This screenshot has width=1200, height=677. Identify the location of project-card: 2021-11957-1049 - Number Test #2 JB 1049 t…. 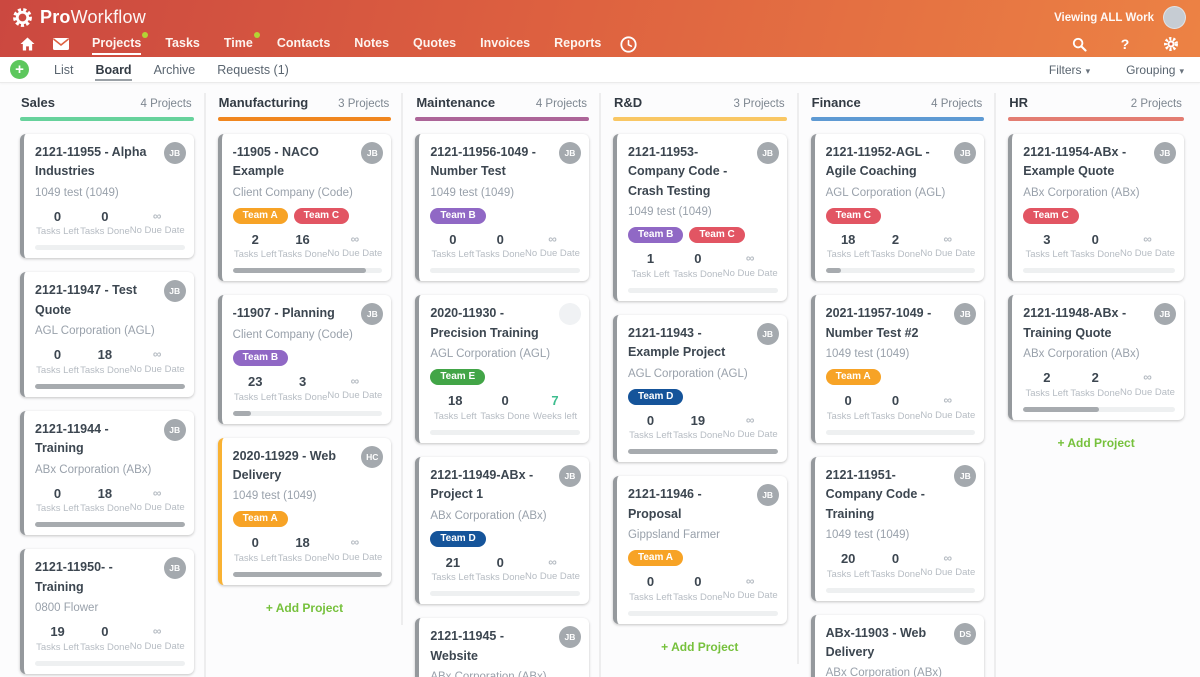
(897, 369).